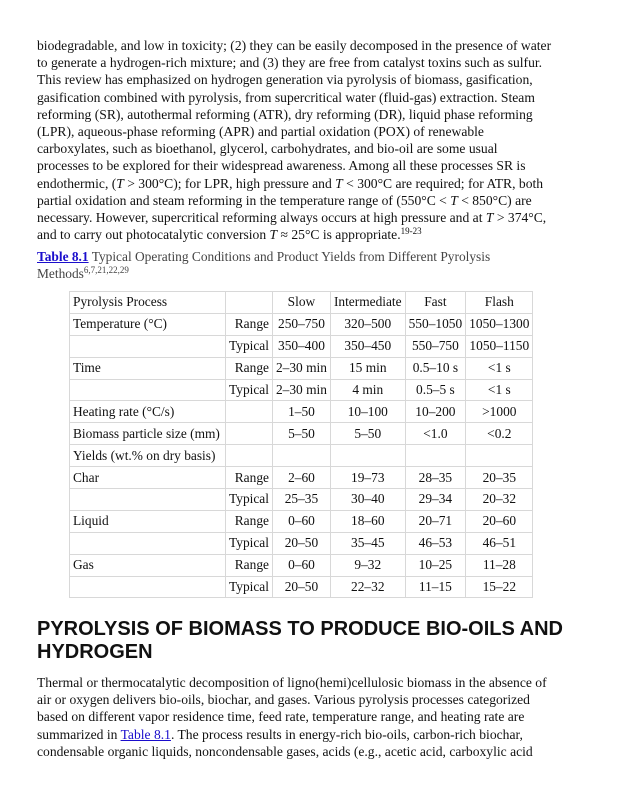 This screenshot has height=800, width=617. Describe the element at coordinates (147, 521) in the screenshot. I see `table-cell: Liquid` at that location.